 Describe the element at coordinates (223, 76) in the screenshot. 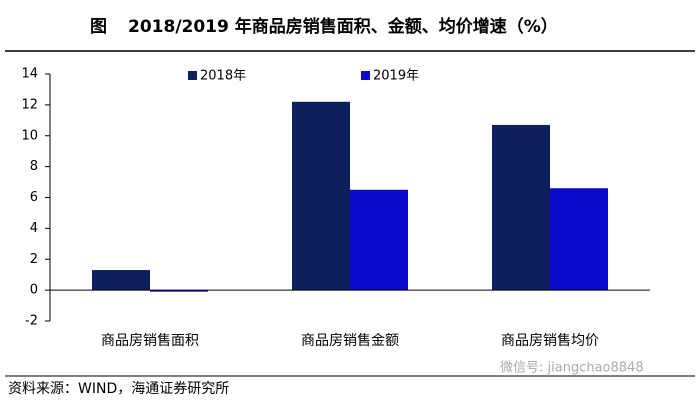

I see `legend-label: 2018年` at that location.